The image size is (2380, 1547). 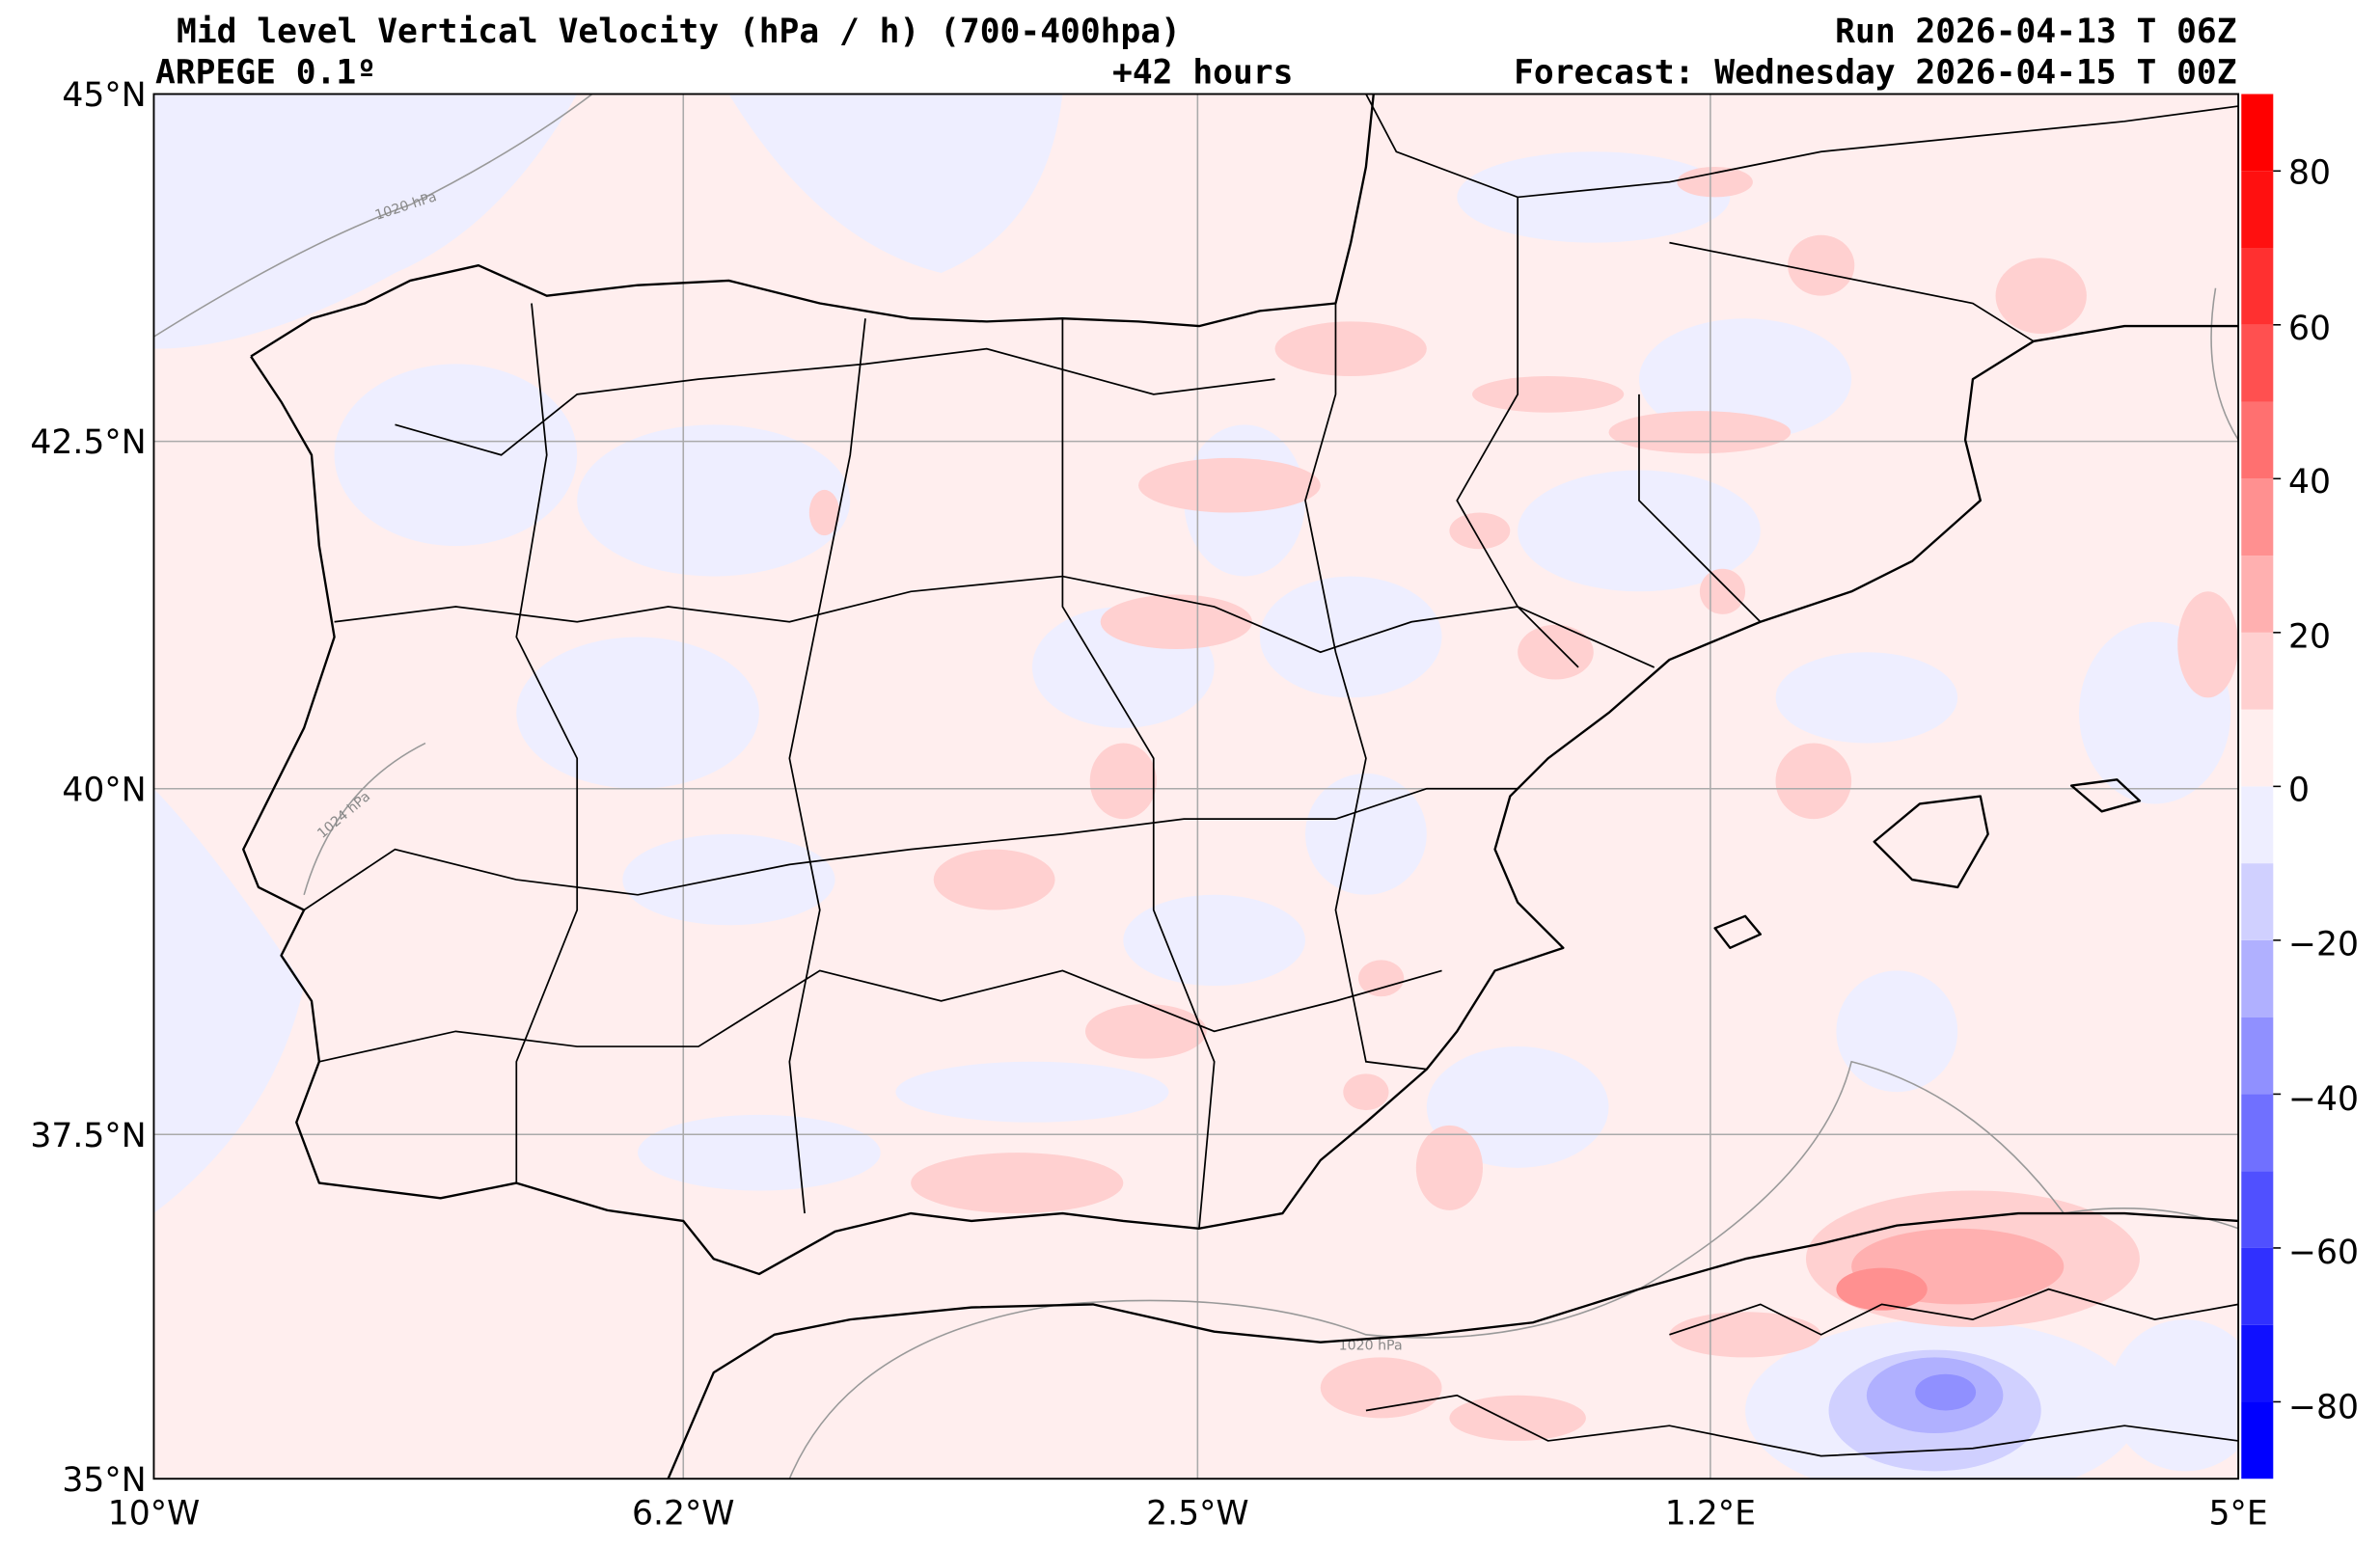 What do you see at coordinates (2238, 1513) in the screenshot?
I see `lon-label: 5°E` at bounding box center [2238, 1513].